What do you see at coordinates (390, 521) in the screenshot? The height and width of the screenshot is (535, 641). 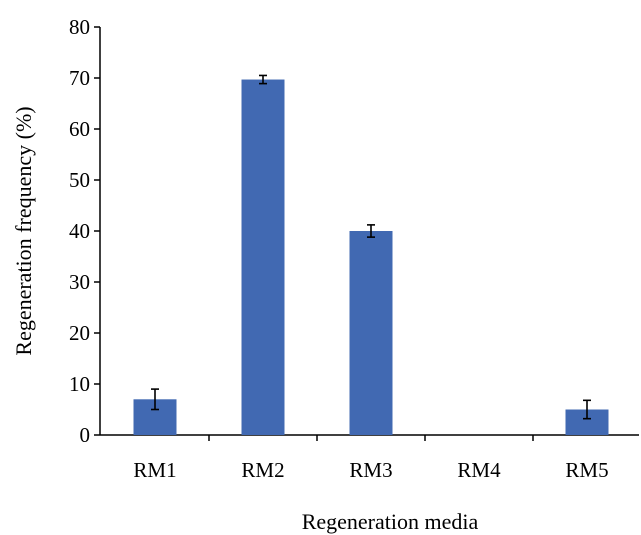 I see `x-axis-title: Regeneration media` at bounding box center [390, 521].